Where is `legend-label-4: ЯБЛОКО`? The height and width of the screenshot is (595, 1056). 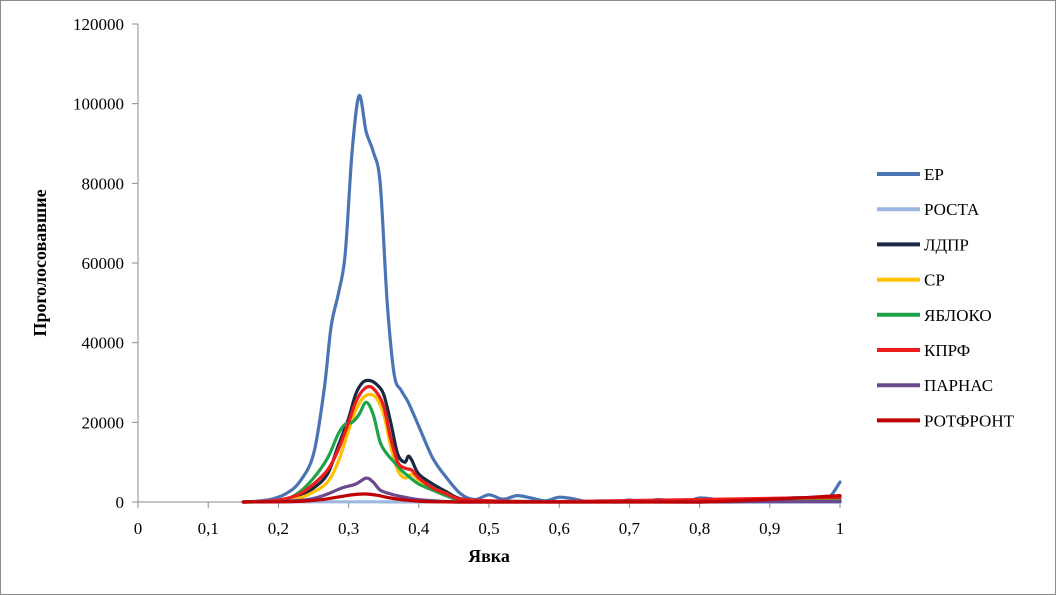
legend-label-4: ЯБЛОКО is located at coordinates (958, 315).